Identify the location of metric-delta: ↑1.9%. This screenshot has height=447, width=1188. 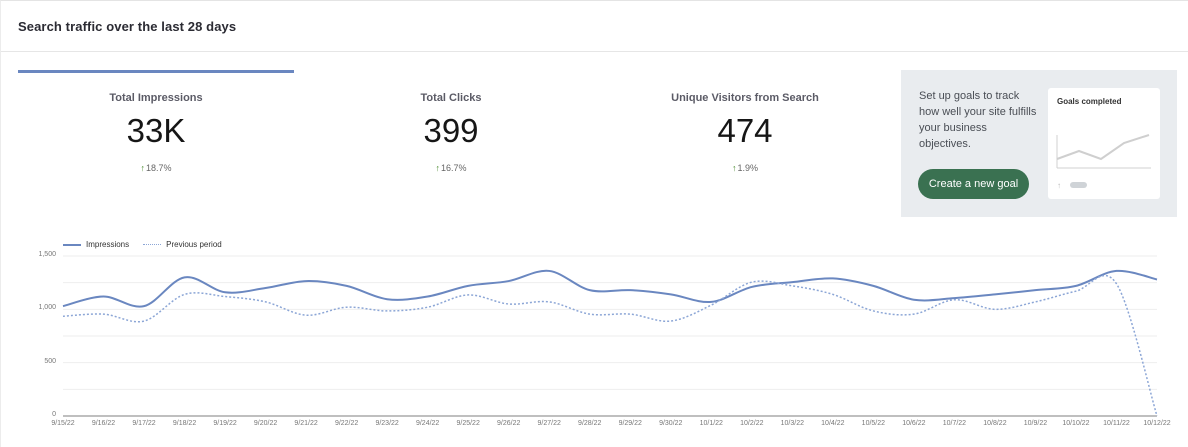
(744, 168).